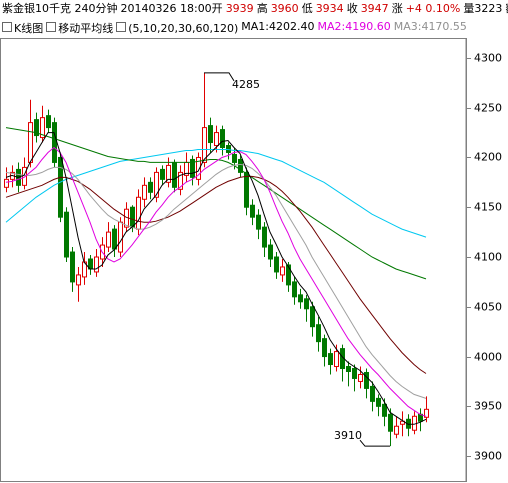 This screenshot has height=483, width=508. Describe the element at coordinates (488, 207) in the screenshot. I see `y-tick-label: 4150` at that location.